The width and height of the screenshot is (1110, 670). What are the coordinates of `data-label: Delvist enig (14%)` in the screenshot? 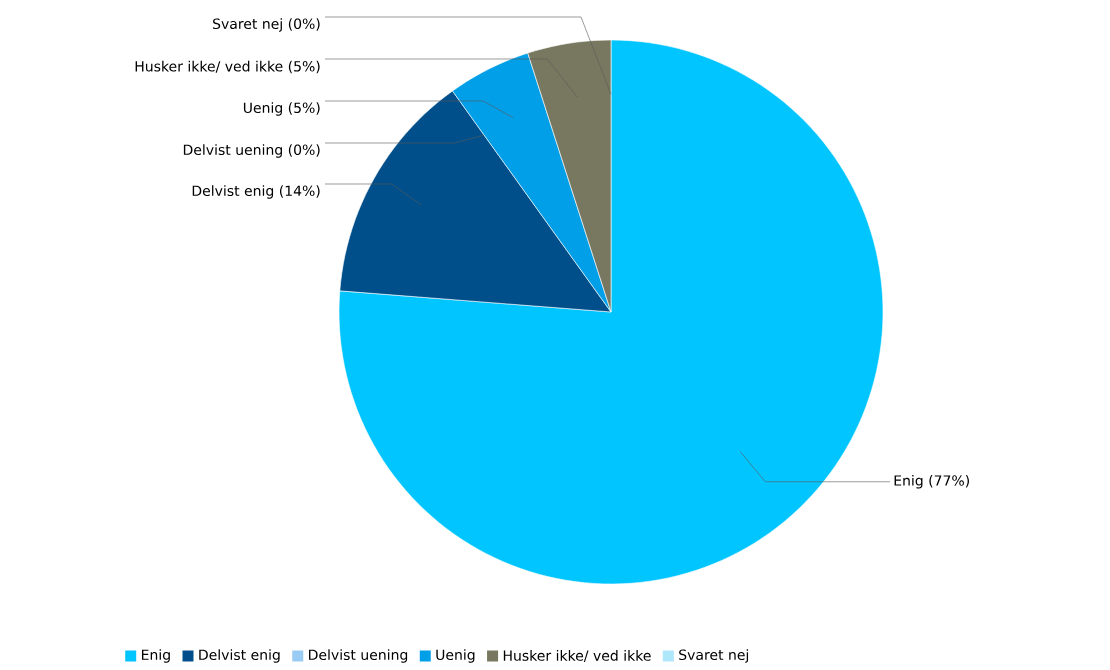 It's located at (256, 192).